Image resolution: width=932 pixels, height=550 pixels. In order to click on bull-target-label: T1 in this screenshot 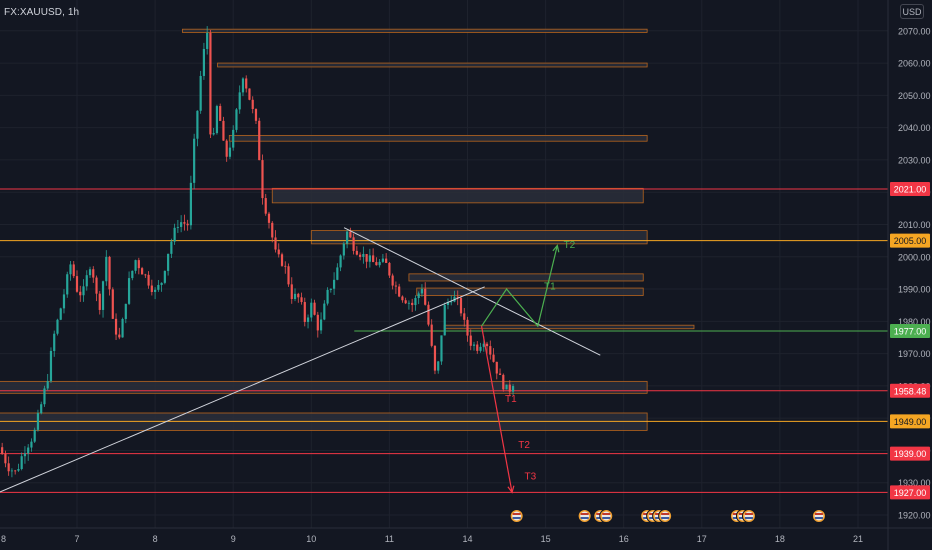, I will do `click(550, 287)`.